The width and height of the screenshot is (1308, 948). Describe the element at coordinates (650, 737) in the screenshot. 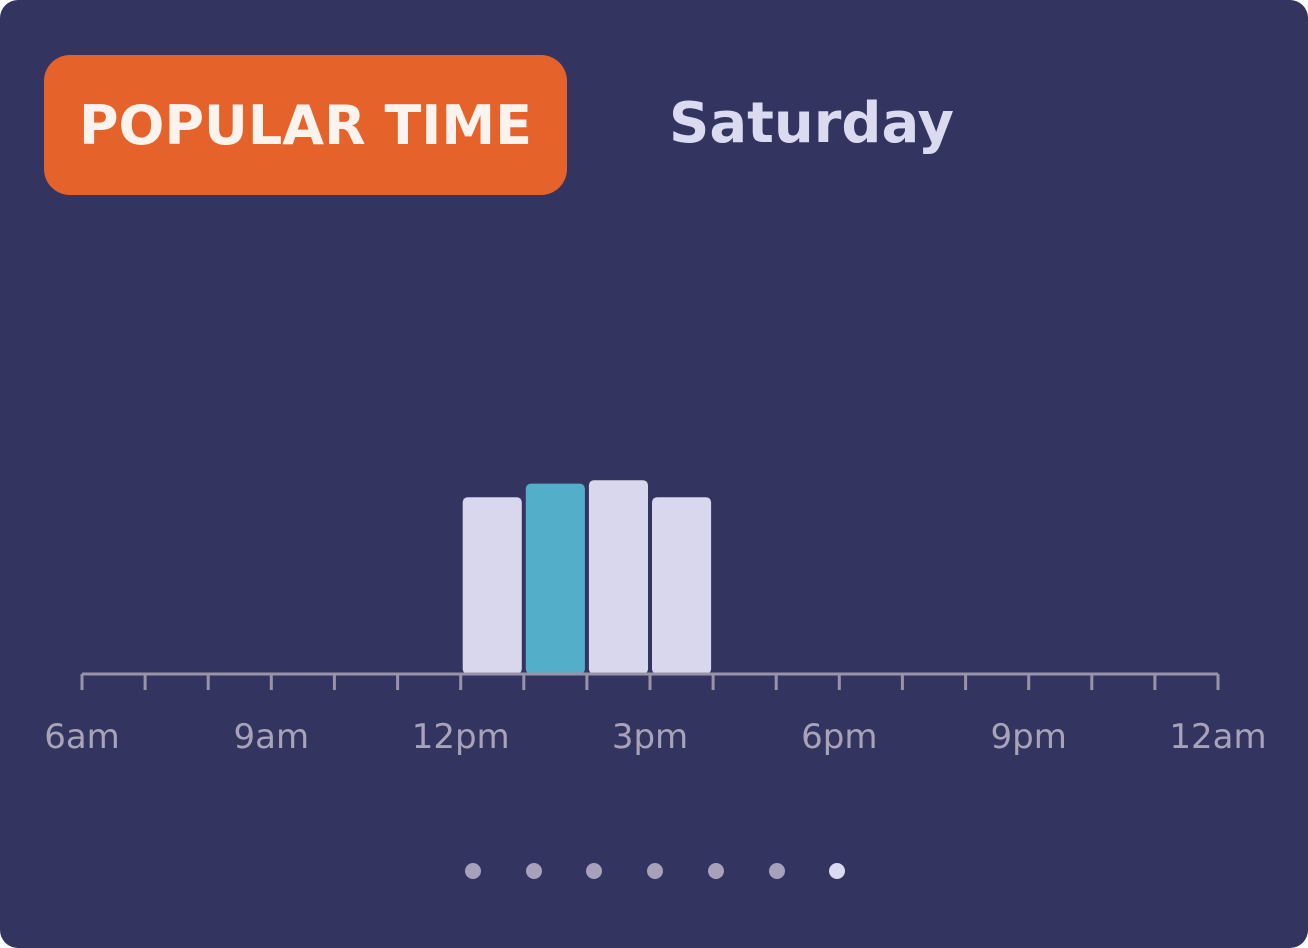

I see `x-tick-label: 3pm` at that location.